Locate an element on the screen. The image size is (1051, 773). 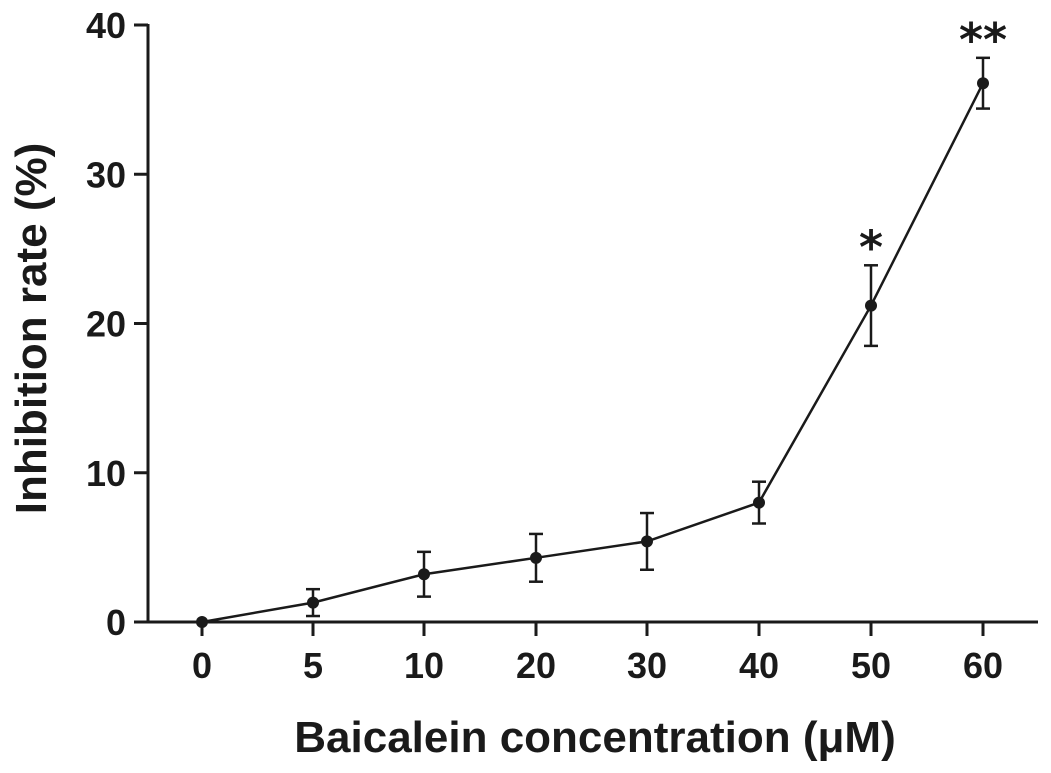
y-tick-label: 10 is located at coordinates (106, 473).